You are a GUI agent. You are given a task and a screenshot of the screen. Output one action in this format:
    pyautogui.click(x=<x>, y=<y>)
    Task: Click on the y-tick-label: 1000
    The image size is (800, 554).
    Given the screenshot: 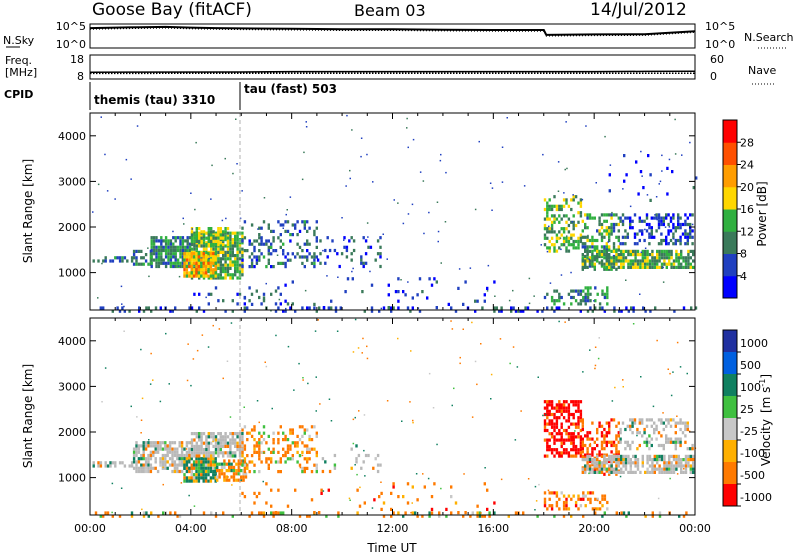 What is the action you would take?
    pyautogui.click(x=72, y=478)
    